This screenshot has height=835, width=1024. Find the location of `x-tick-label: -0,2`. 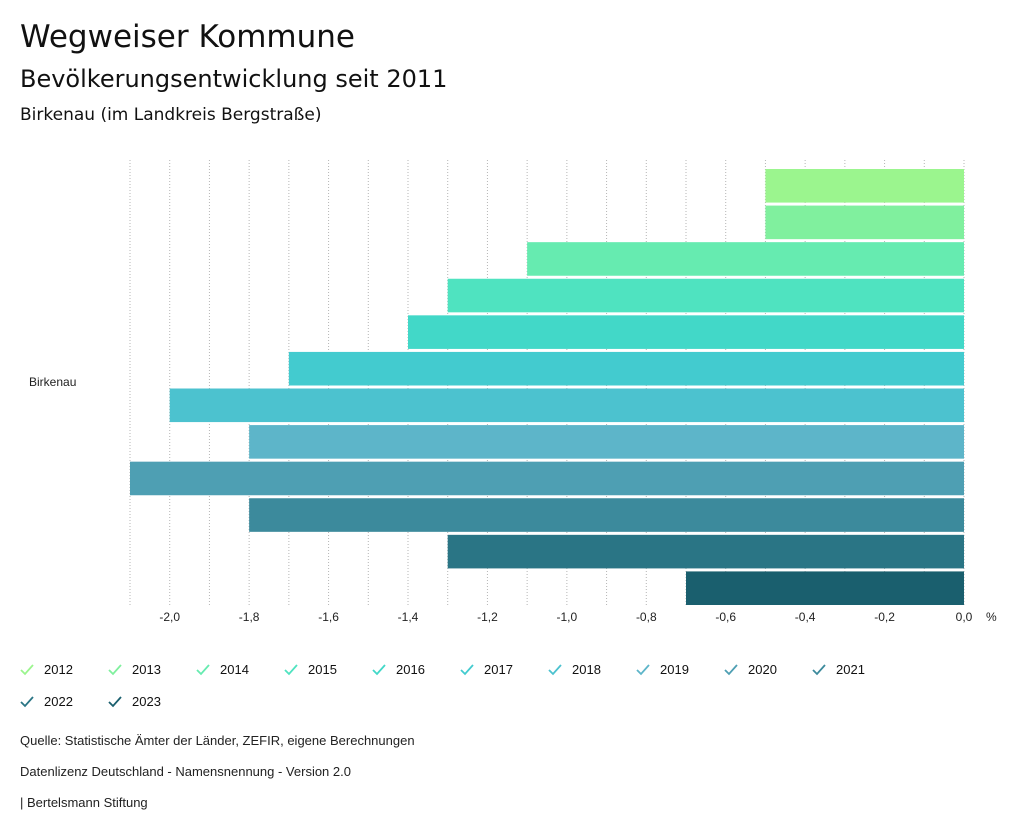

x-tick-label: -0,2 is located at coordinates (884, 617).